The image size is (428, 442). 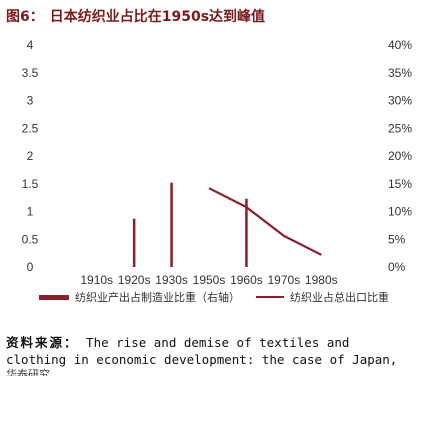 I want to click on legend-item-bars: 纺织业产出占制造业比重（右轴）, so click(x=139, y=297).